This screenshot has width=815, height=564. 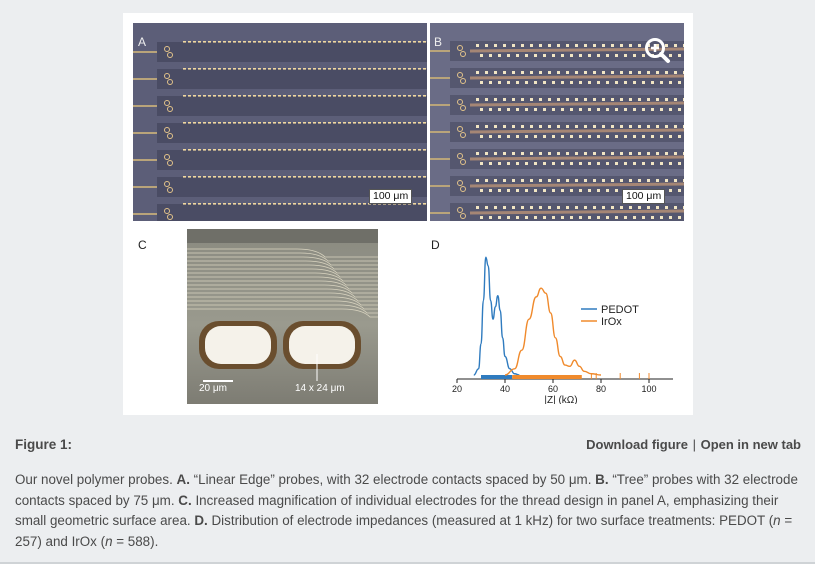 What do you see at coordinates (601, 389) in the screenshot?
I see `x-tick-label: 80` at bounding box center [601, 389].